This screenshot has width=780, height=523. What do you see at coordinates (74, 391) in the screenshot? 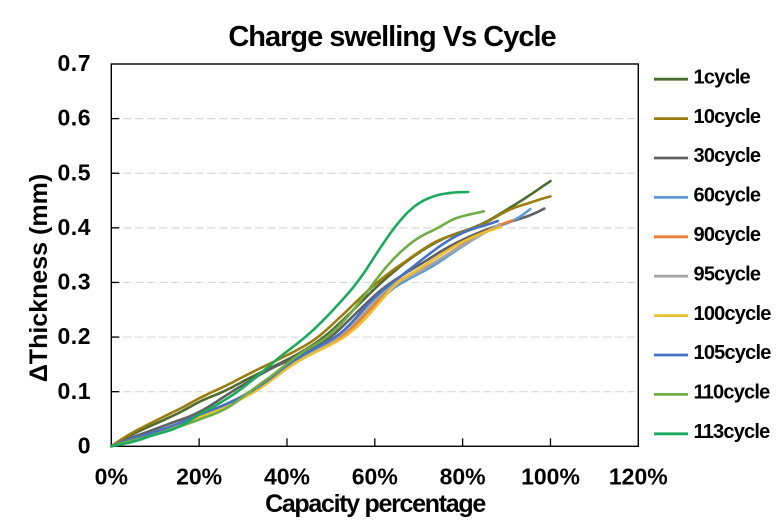
I see `svg-text: 0.1` at bounding box center [74, 391].